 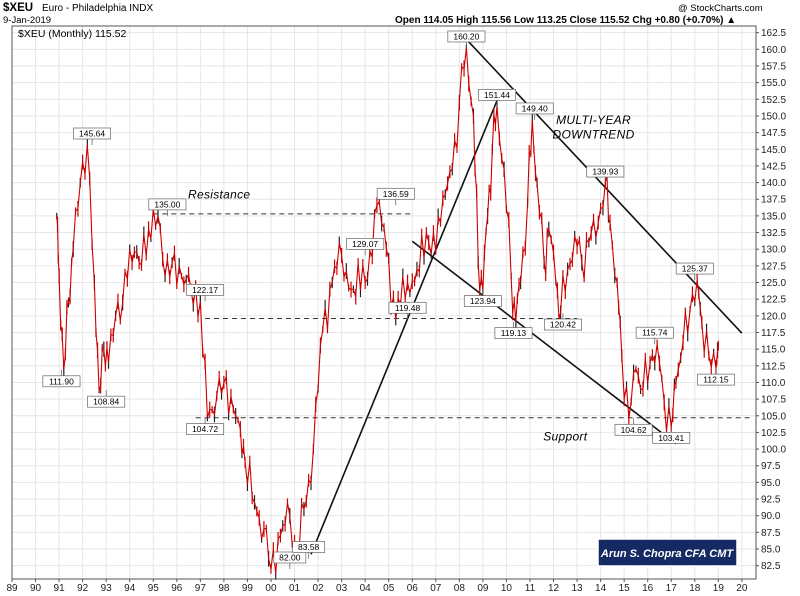 I want to click on signature-box: Arun S. Chopra CFA CMT, so click(x=667, y=552).